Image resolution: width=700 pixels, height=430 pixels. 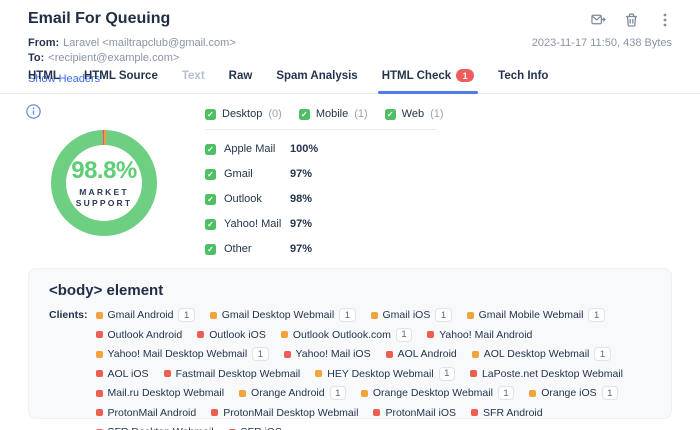 I want to click on filter-label: Desktop, so click(x=242, y=114).